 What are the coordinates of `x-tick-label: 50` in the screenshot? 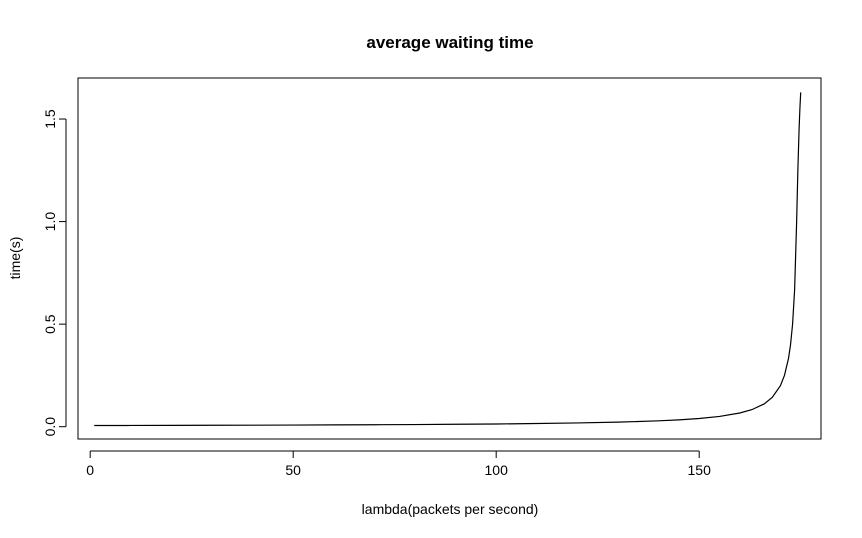 It's located at (293, 470).